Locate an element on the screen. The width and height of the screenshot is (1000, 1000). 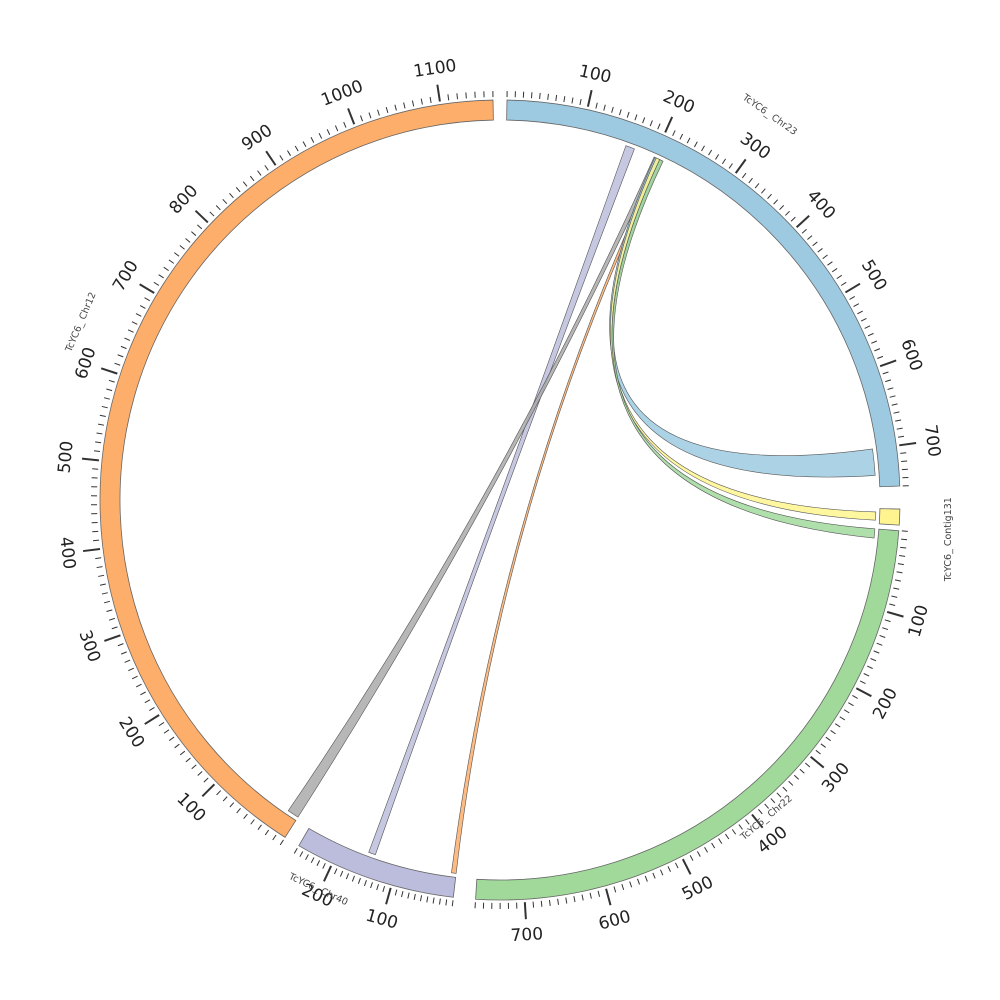
tick-label-chr22-500: 500 is located at coordinates (698, 888).